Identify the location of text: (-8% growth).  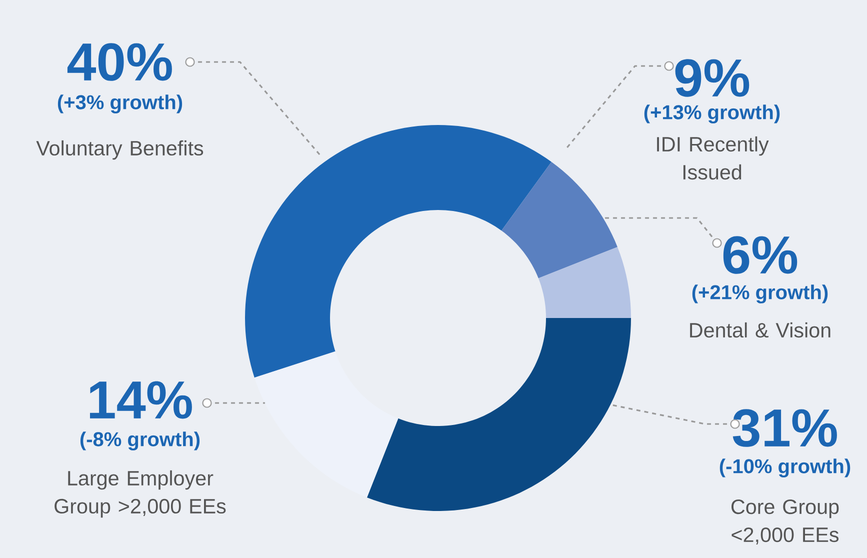
(140, 441).